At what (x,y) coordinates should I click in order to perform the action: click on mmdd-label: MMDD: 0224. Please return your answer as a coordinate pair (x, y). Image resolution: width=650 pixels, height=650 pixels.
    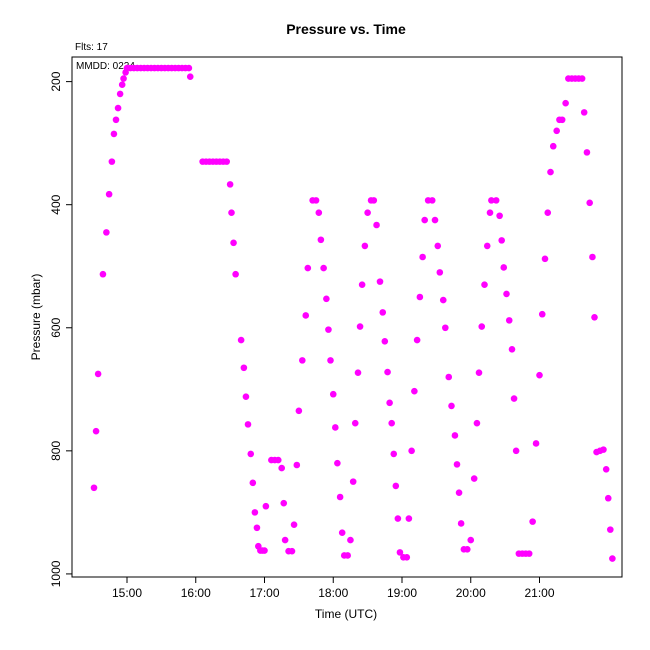
    Looking at the image, I should click on (105, 66).